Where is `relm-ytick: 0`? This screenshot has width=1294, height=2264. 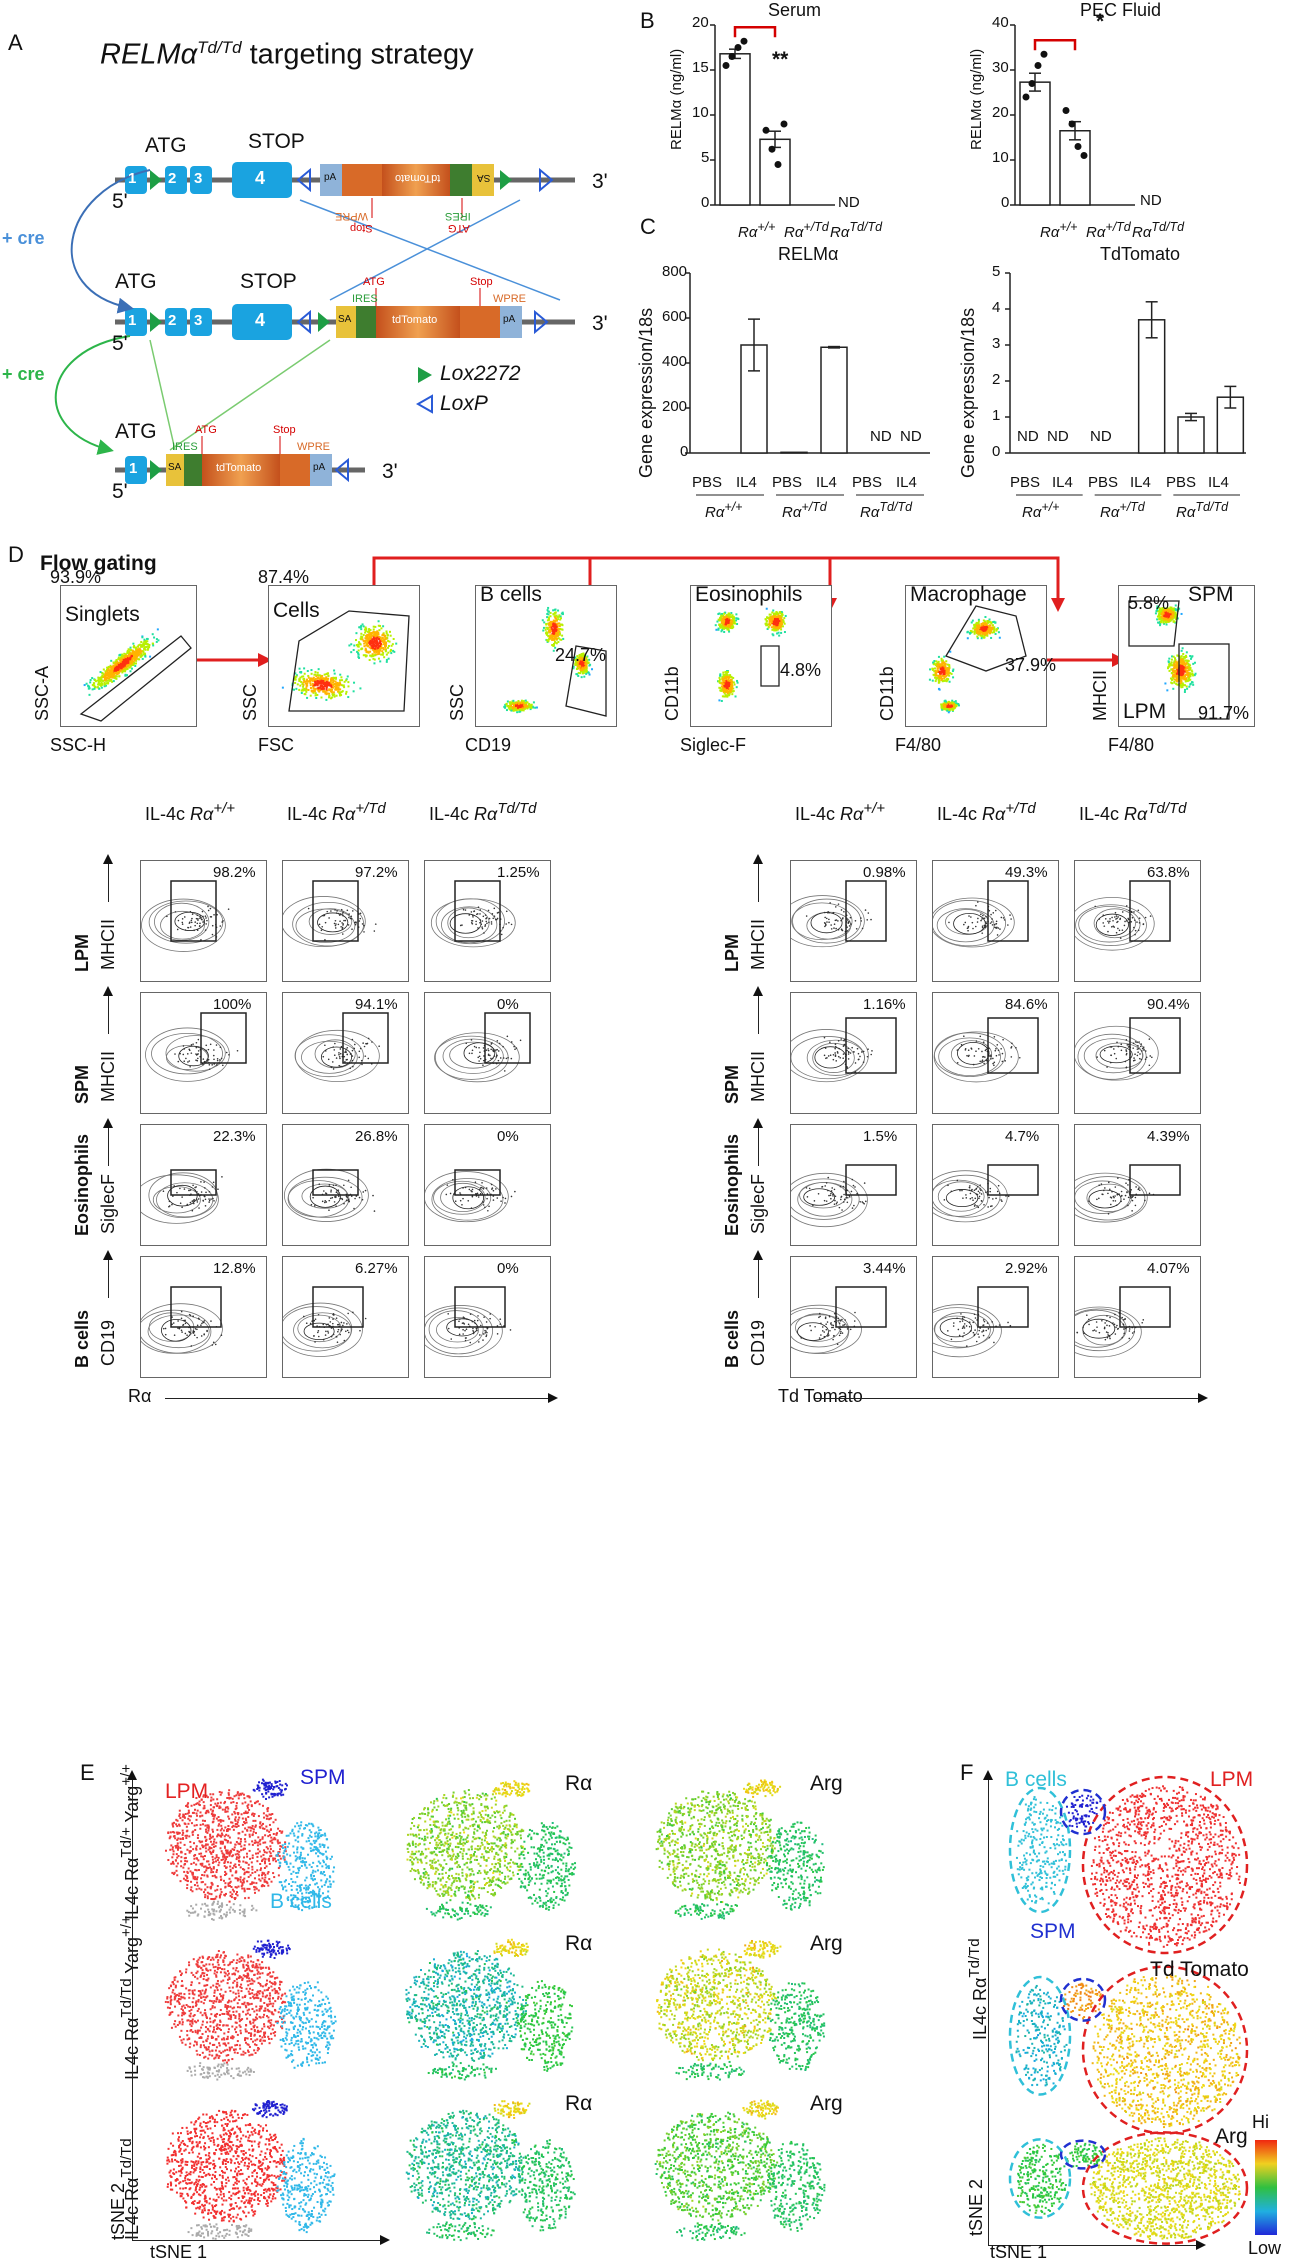 relm-ytick: 0 is located at coordinates (684, 451).